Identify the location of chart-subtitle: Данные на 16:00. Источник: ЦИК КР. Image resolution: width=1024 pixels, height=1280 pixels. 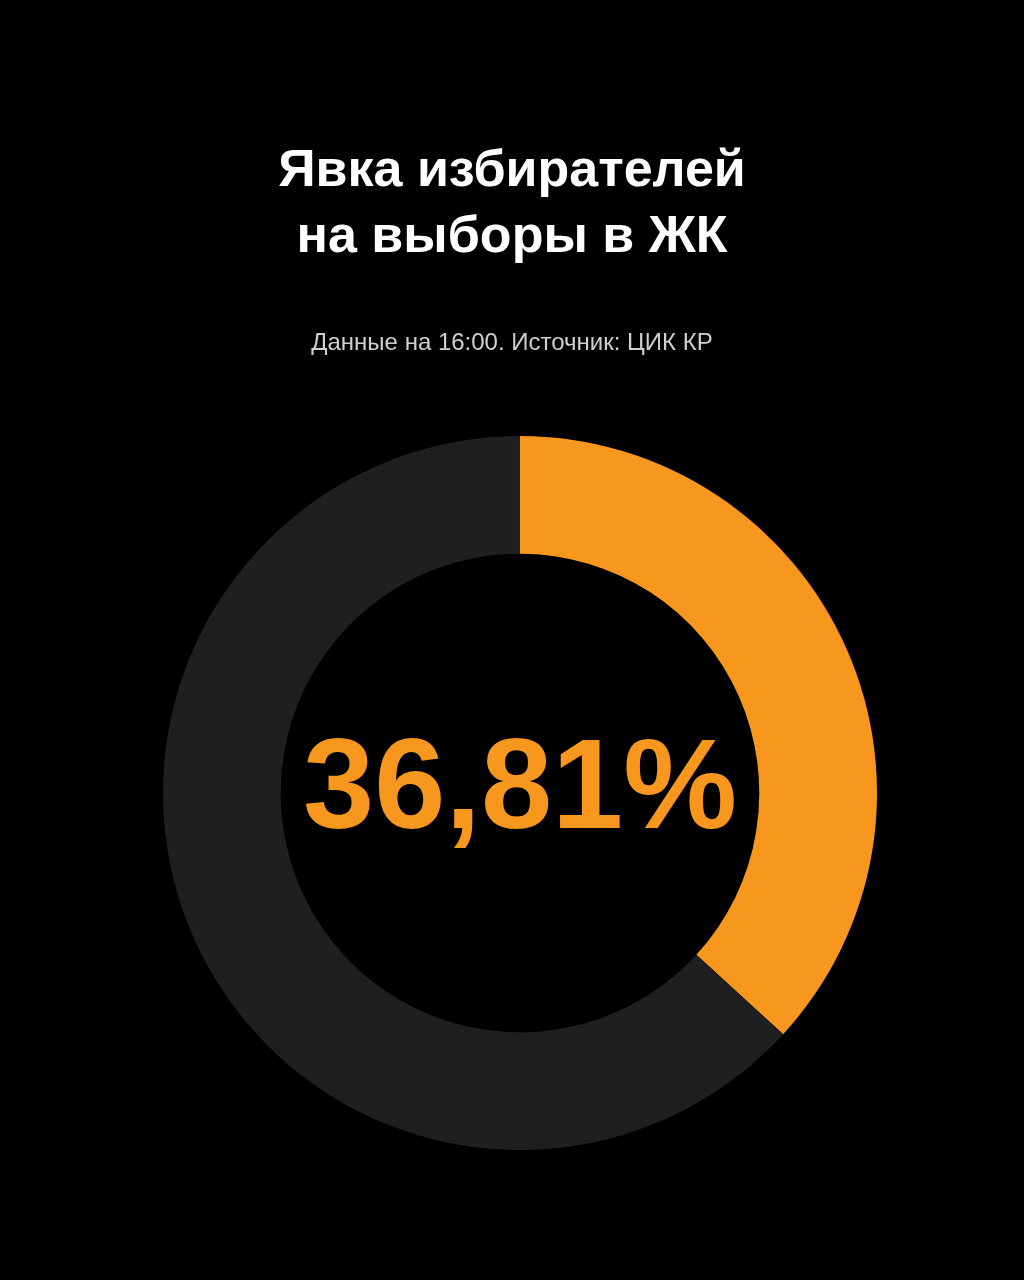
(512, 342).